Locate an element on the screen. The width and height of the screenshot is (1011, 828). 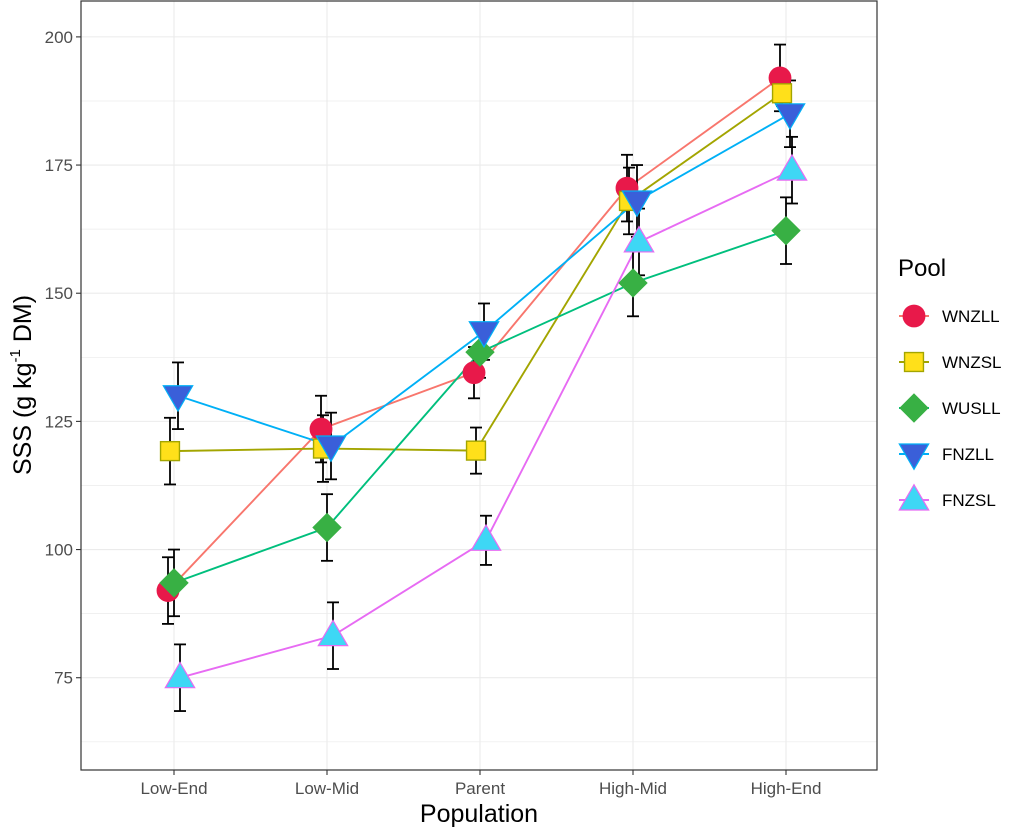
legend-items: WNZLL WNZSL WUSLL FNZLL FNZSL is located at coordinates (950, 407).